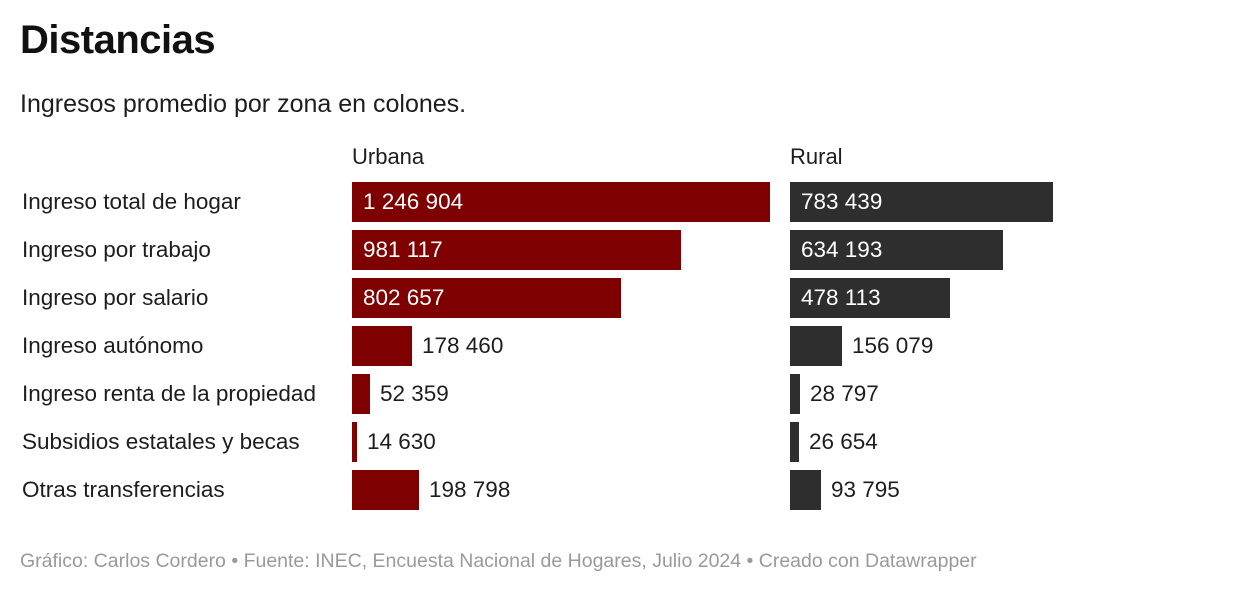 This screenshot has width=1240, height=596. I want to click on row-label: Ingreso por salario, so click(115, 297).